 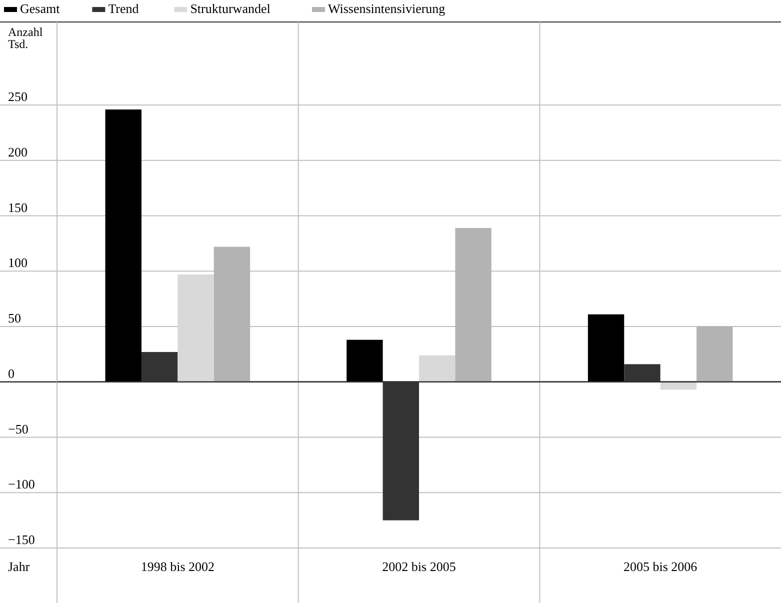 I want to click on x-axis-title: Jahr, so click(x=19, y=566).